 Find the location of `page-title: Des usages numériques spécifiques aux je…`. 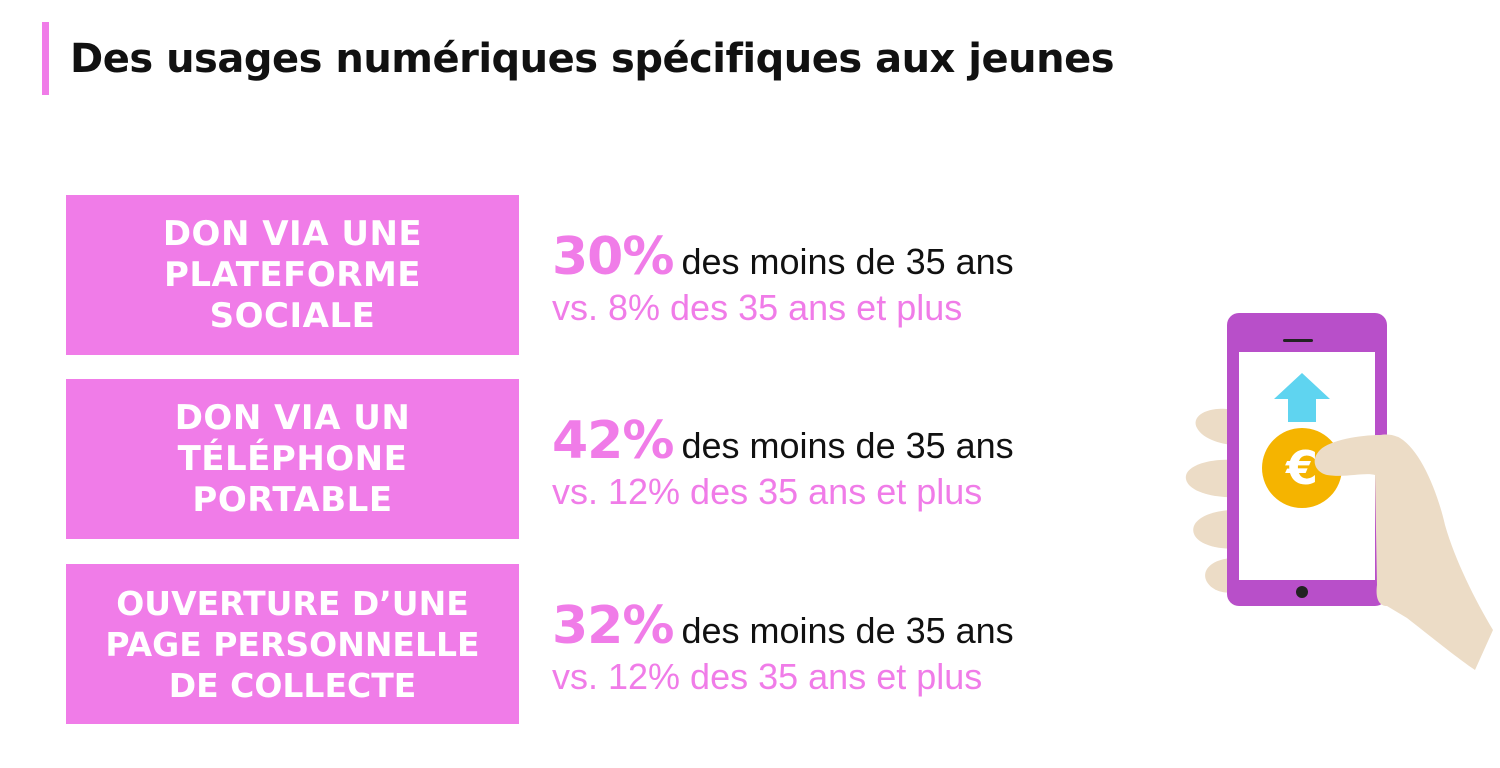

page-title: Des usages numériques spécifiques aux je… is located at coordinates (592, 59).